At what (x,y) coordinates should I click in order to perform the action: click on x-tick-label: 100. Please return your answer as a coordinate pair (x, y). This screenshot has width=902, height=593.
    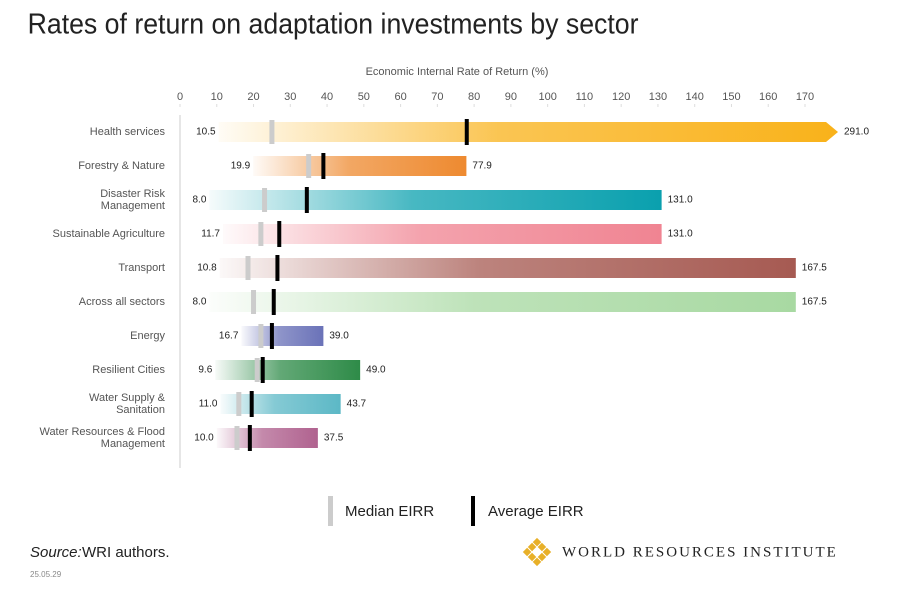
    Looking at the image, I should click on (547, 97).